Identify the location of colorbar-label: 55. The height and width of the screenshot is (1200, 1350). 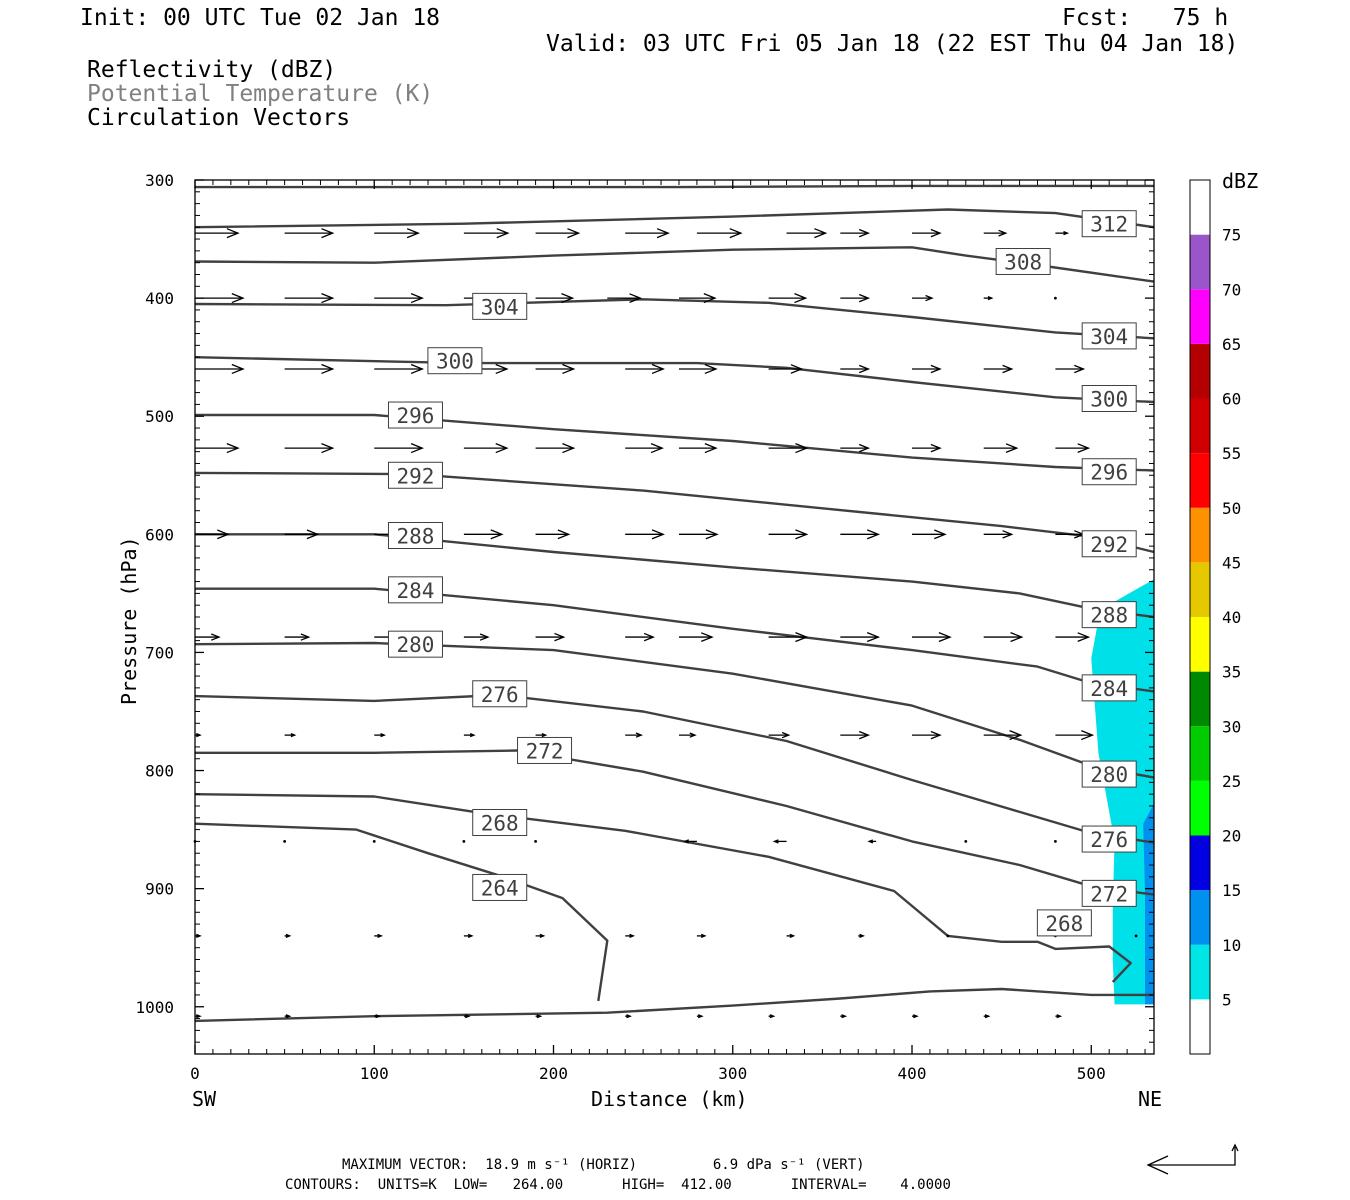
(1231, 453).